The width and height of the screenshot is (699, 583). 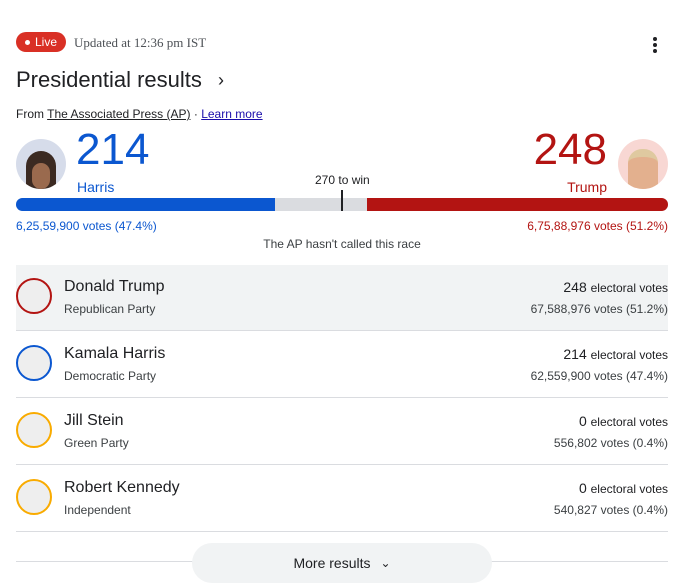 I want to click on candidate-party: Republican Party, so click(x=110, y=309).